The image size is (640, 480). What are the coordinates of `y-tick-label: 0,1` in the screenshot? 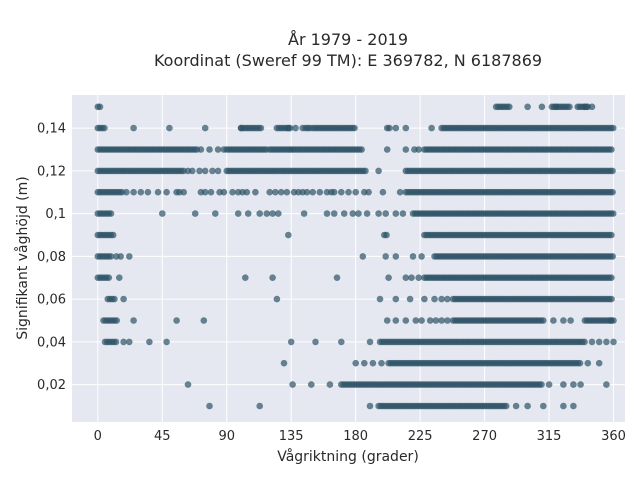 It's located at (55, 214).